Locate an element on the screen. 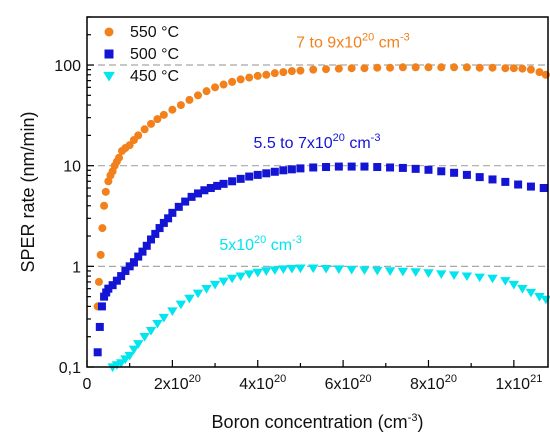 Image resolution: width=550 pixels, height=437 pixels. y-tick-label: 100 is located at coordinates (67, 66).